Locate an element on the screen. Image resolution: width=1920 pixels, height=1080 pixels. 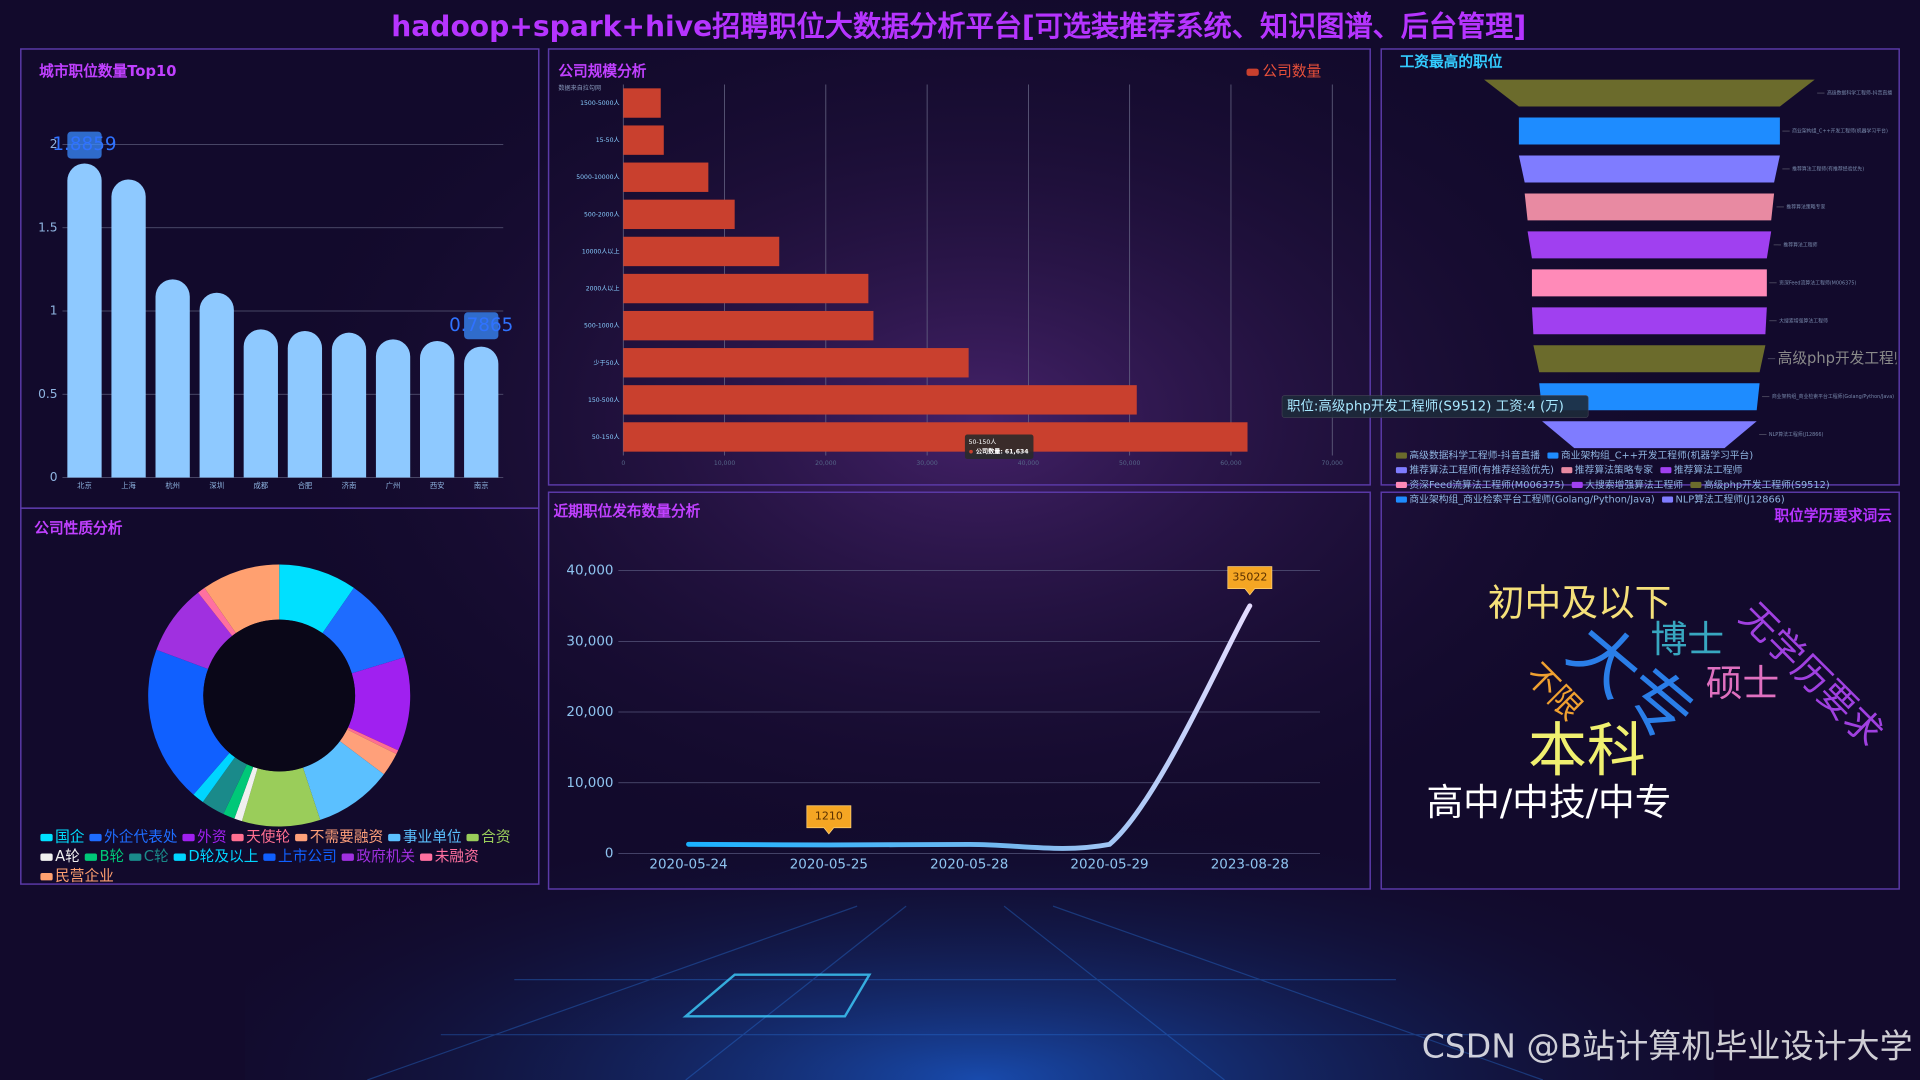
panel-title: 公司性质分析 is located at coordinates (78, 528).